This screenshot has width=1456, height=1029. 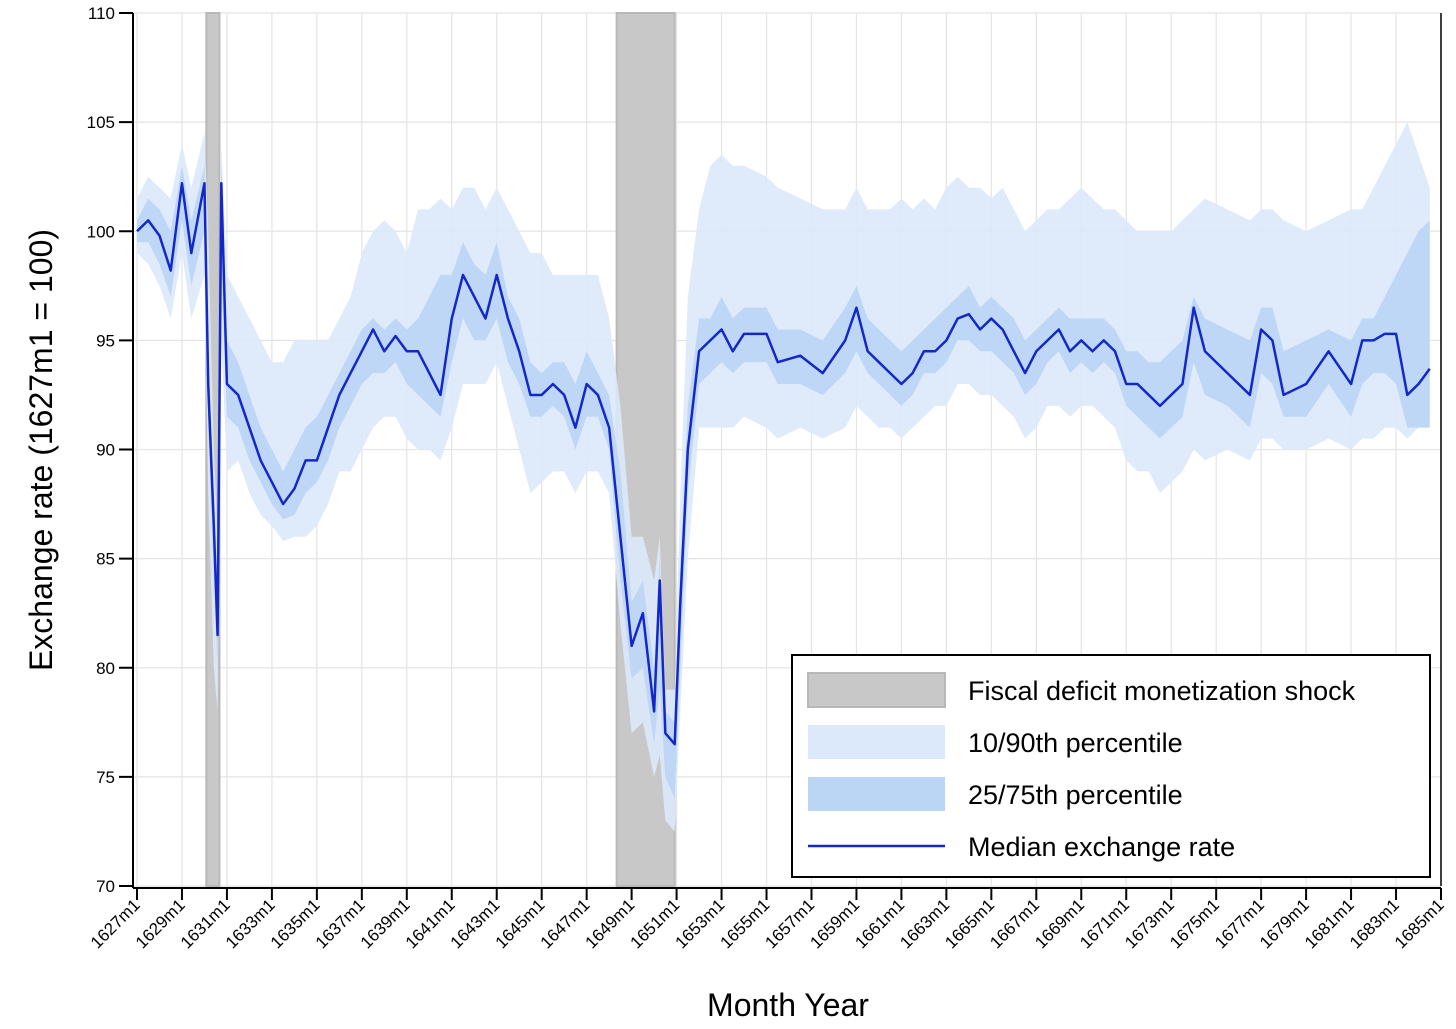 What do you see at coordinates (475, 923) in the screenshot?
I see `x-tick-label: 1643m1` at bounding box center [475, 923].